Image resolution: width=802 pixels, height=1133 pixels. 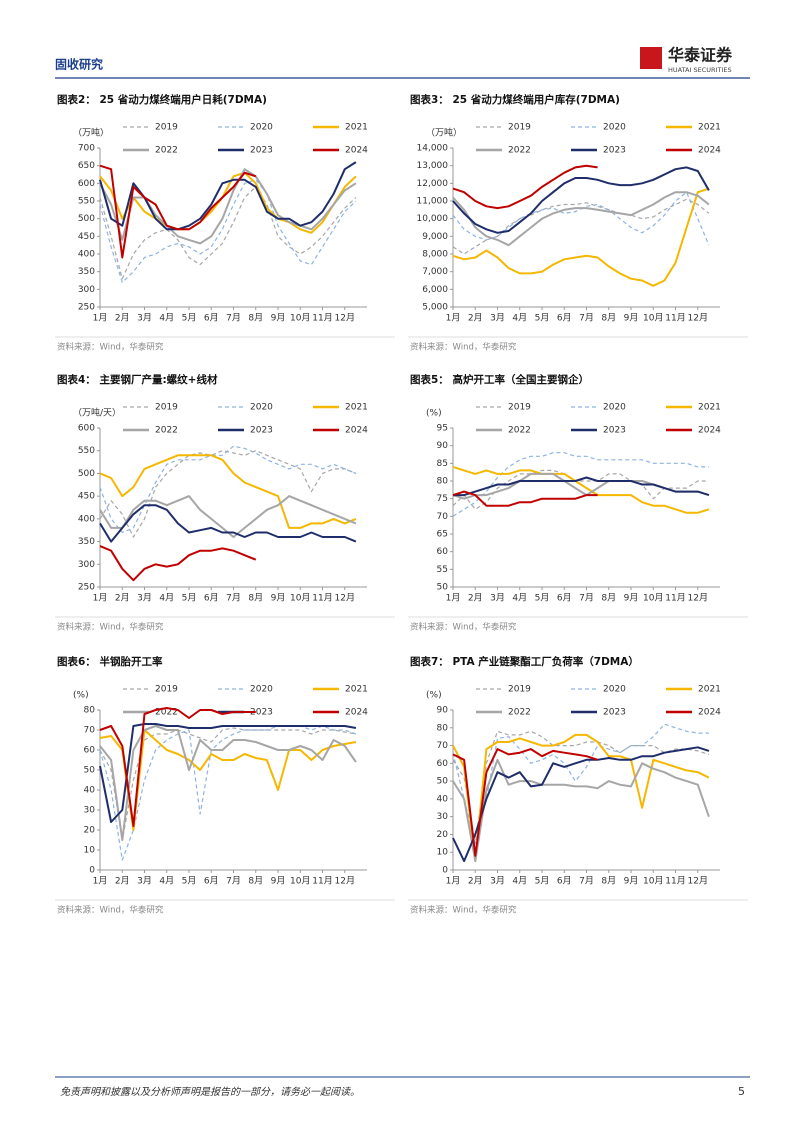 What do you see at coordinates (499, 379) in the screenshot?
I see `chart-title: 图表5： 高炉开工率（全国主要钢企）` at bounding box center [499, 379].